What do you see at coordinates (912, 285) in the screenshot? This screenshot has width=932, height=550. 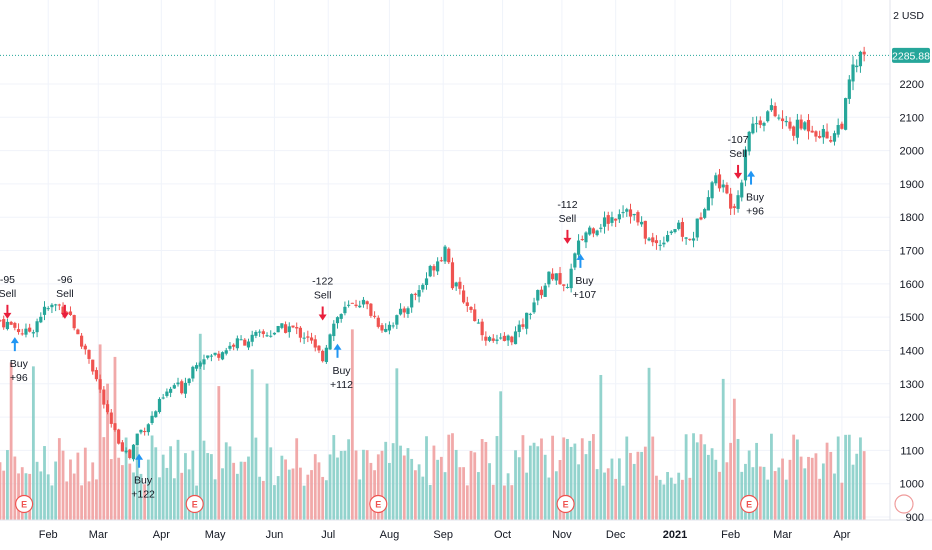 I see `y-tick-label: 1600` at bounding box center [912, 285].